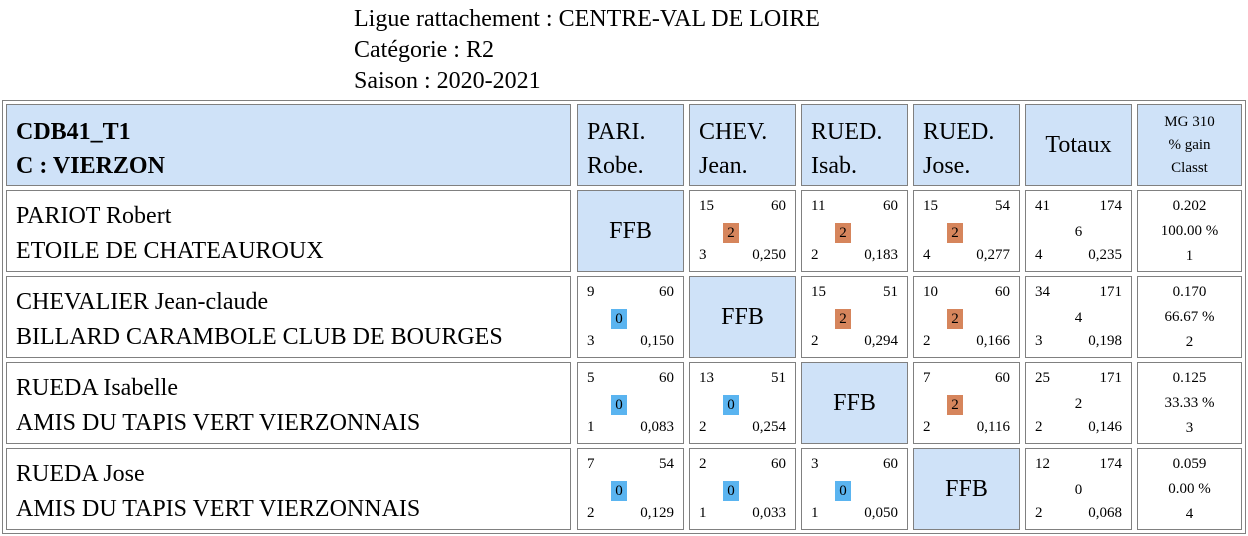 This screenshot has height=536, width=1248. What do you see at coordinates (587, 19) in the screenshot?
I see `ligue-line: Ligue rattachement : CENTRE-VAL DE LOIRE` at bounding box center [587, 19].